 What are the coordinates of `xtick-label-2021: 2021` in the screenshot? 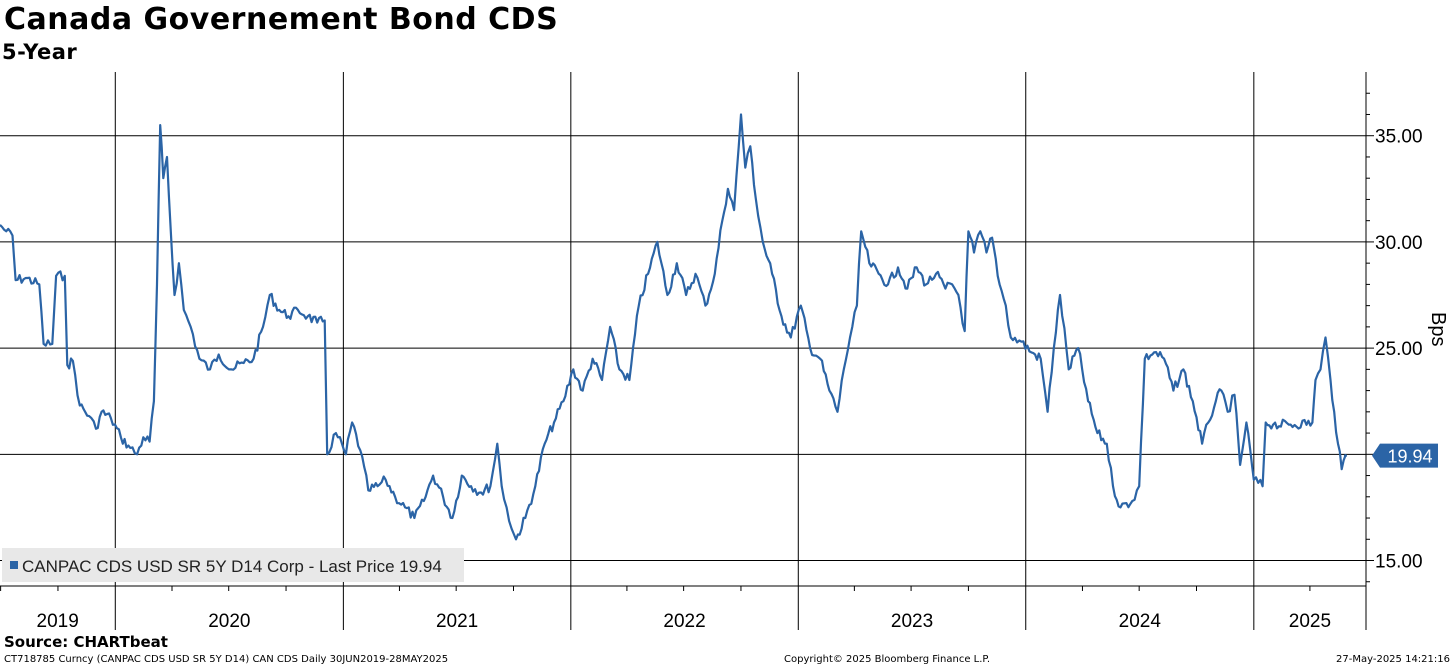 It's located at (457, 621).